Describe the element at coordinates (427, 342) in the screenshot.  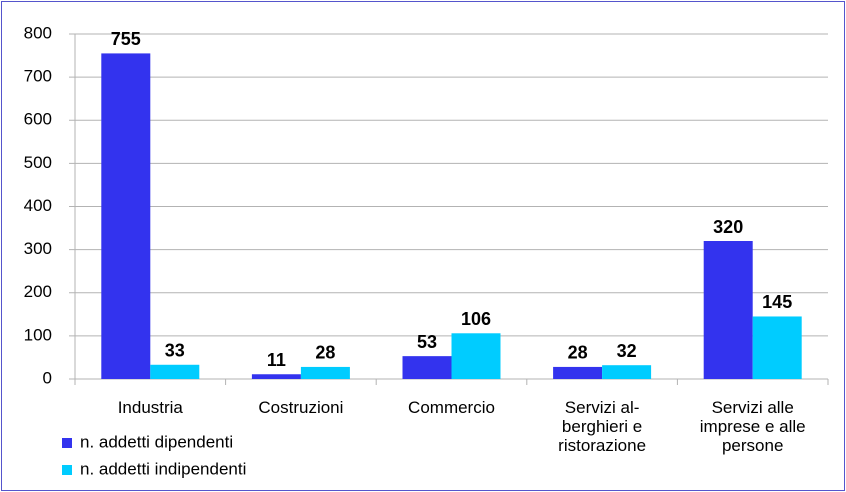
I see `value-label: 53` at that location.